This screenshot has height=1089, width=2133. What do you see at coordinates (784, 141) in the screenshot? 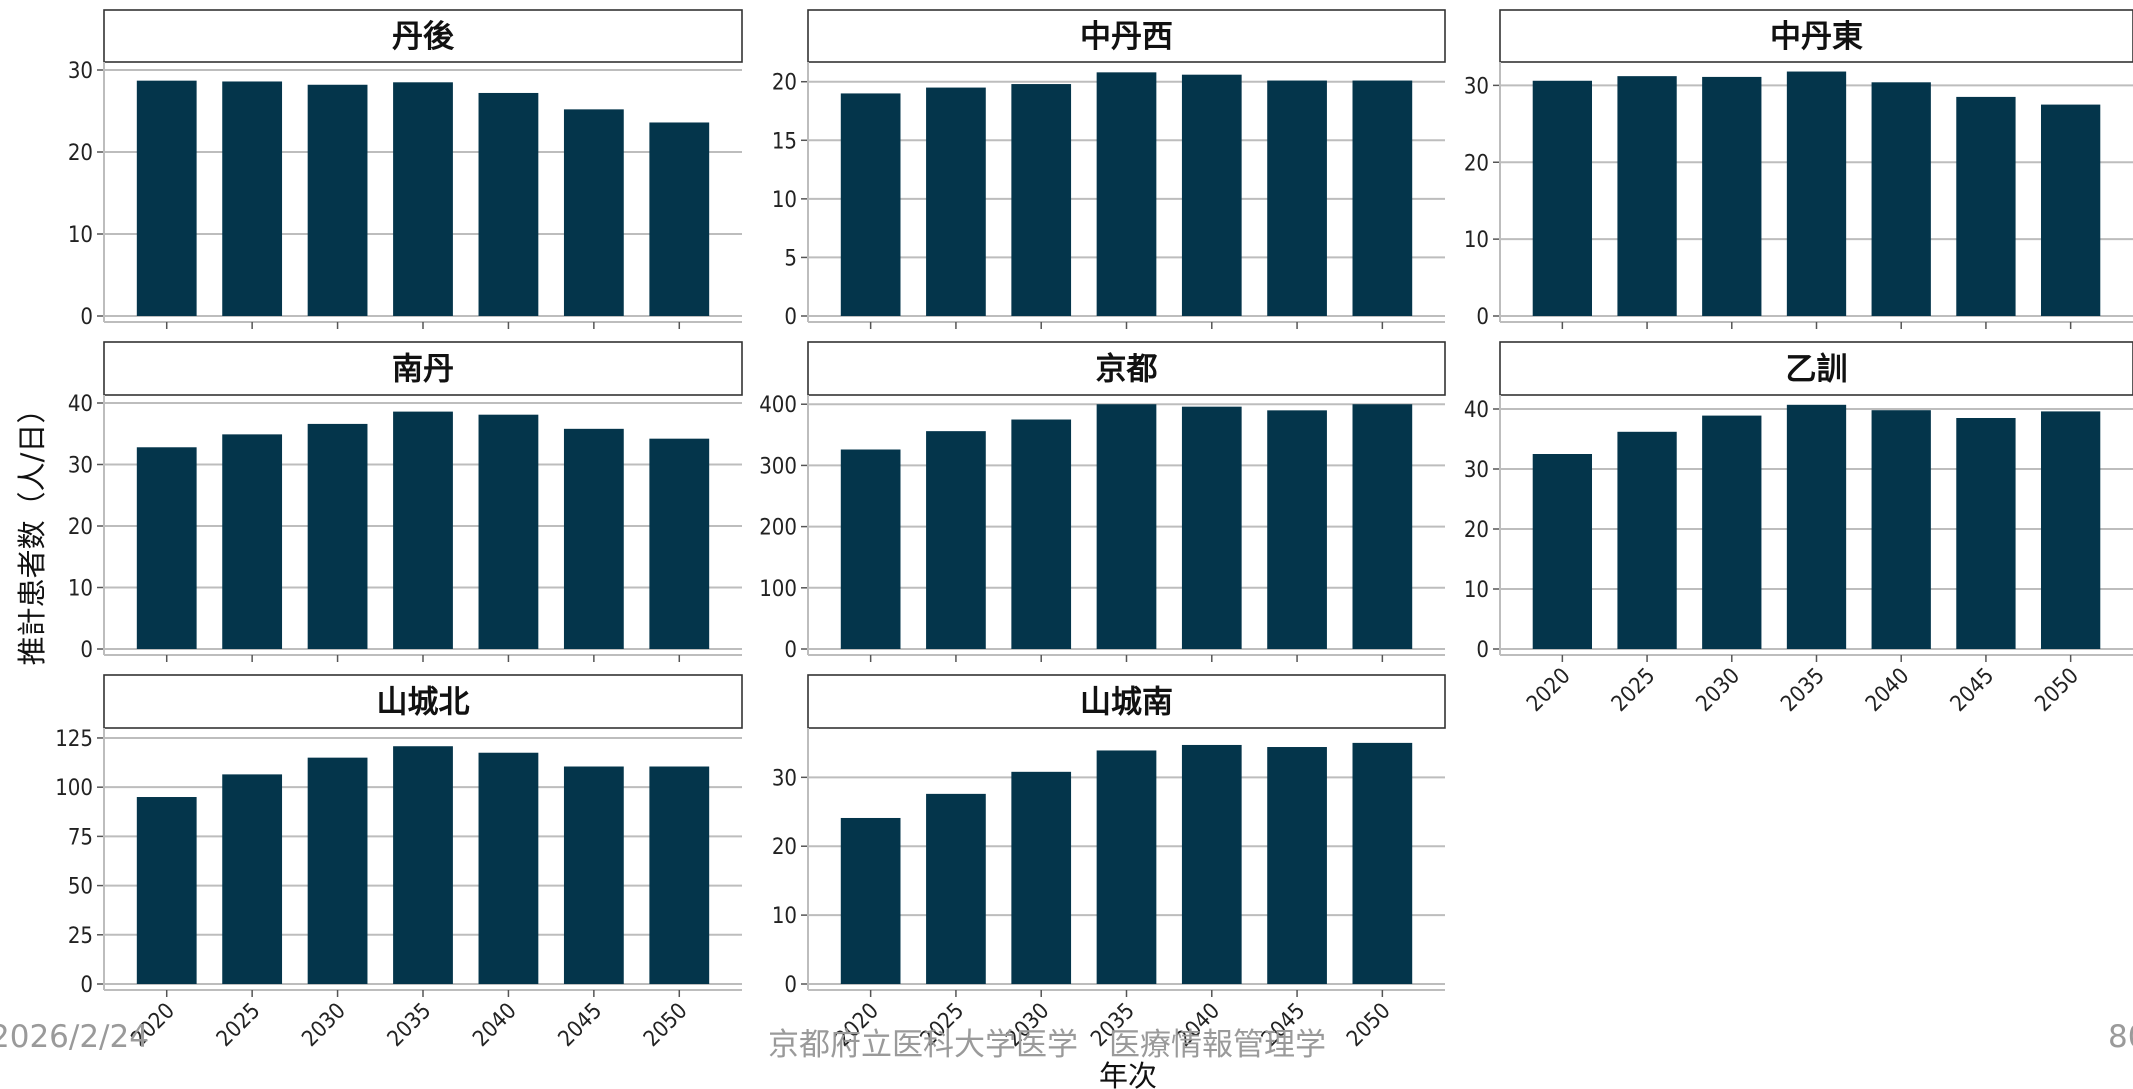
I see `y-tick-label: 15` at bounding box center [784, 141].